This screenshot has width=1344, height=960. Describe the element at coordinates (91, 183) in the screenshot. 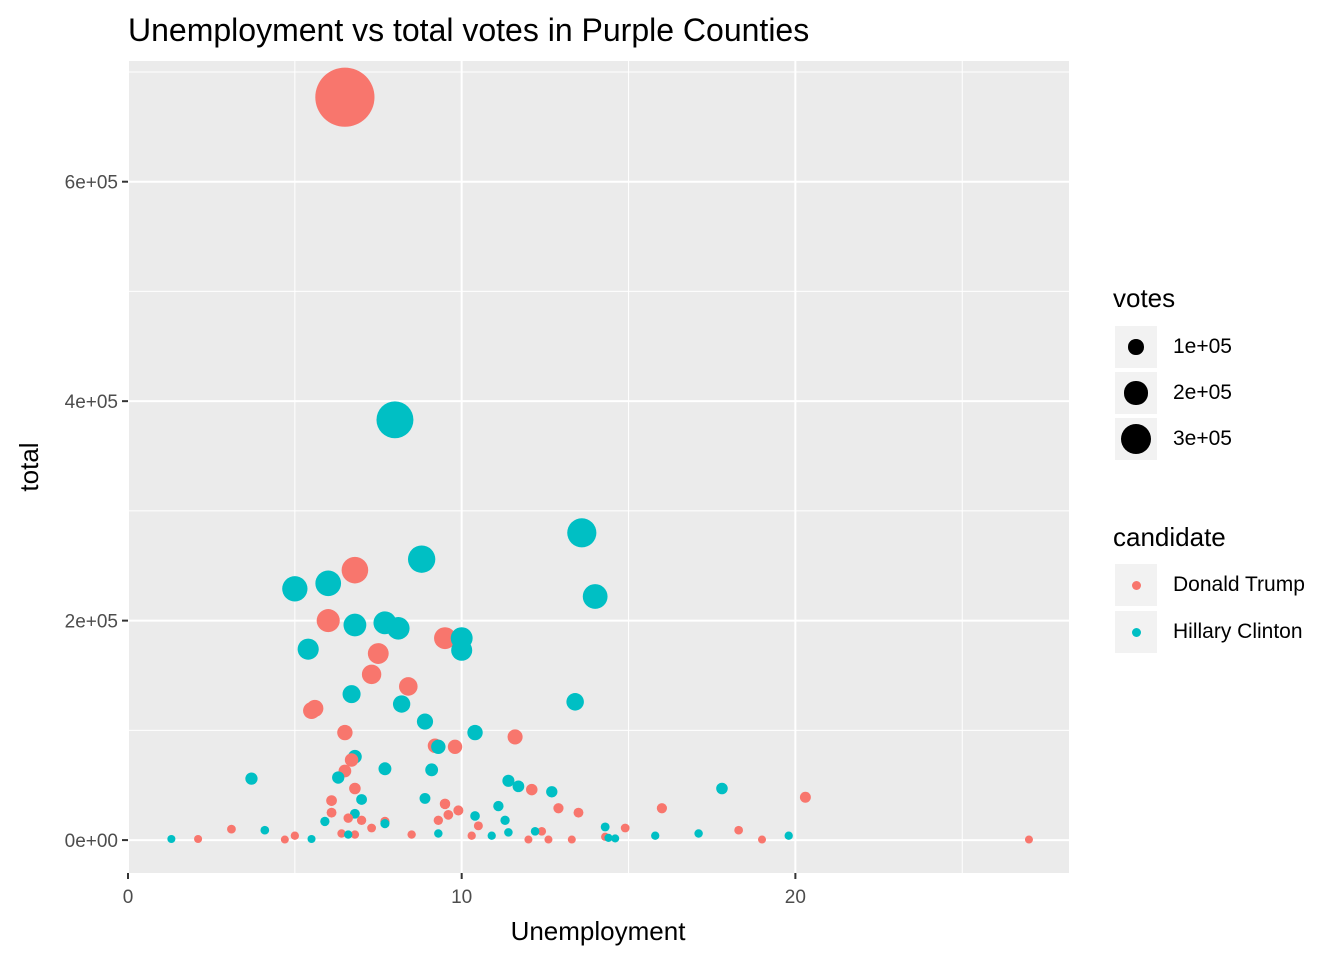

I see `y-tick-label: 6e+05` at that location.